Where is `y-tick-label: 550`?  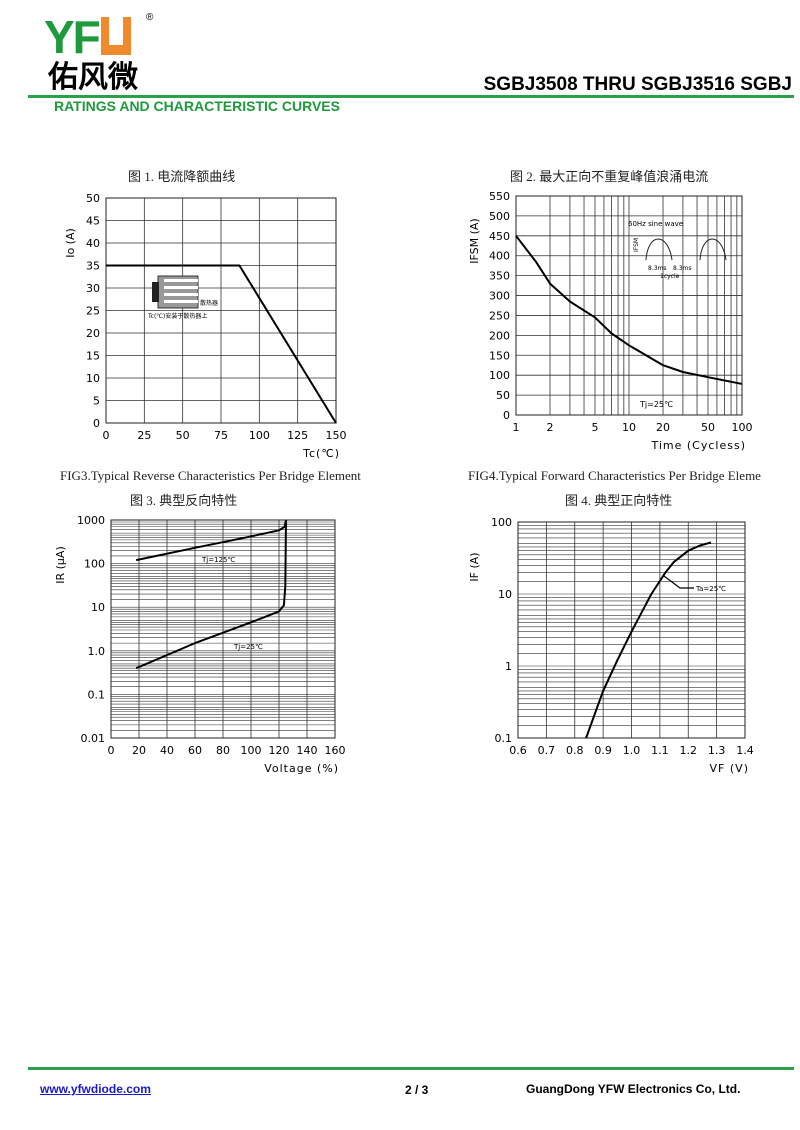
y-tick-label: 550 is located at coordinates (499, 196).